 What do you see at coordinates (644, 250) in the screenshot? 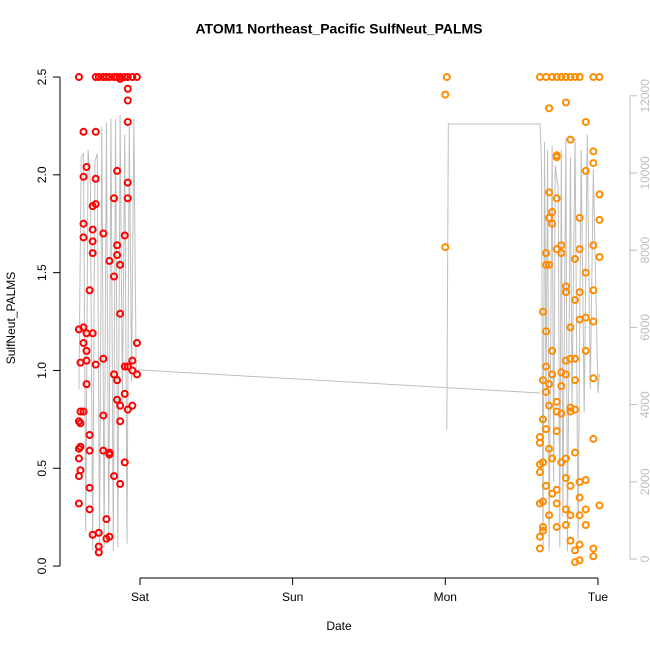
I see `y2-tick-label: 8000` at bounding box center [644, 250].